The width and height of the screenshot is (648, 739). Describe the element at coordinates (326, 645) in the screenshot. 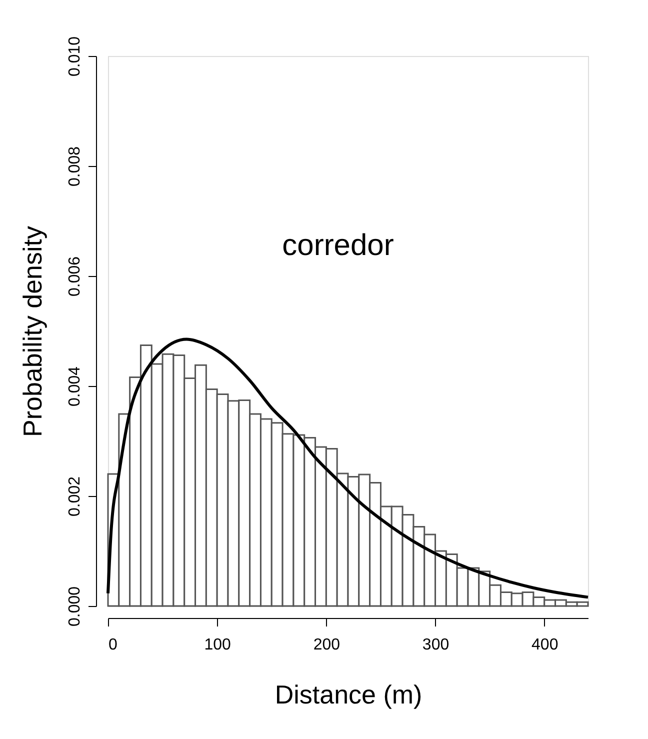

I see `x-tick-label: 200` at that location.